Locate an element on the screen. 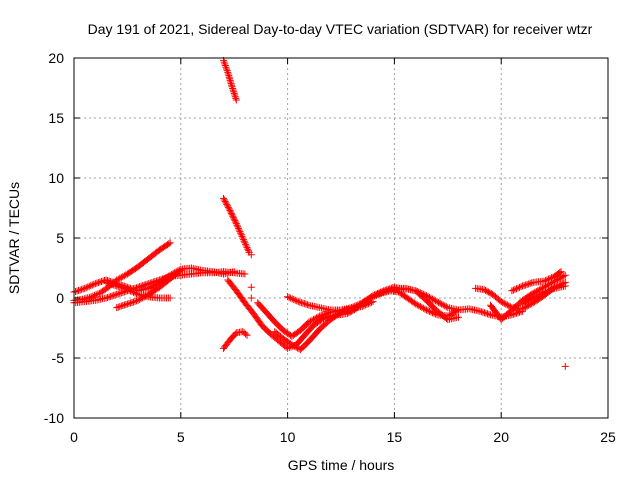 This screenshot has width=640, height=480. y-axis-label: SDTVAR / TECUs is located at coordinates (14, 238).